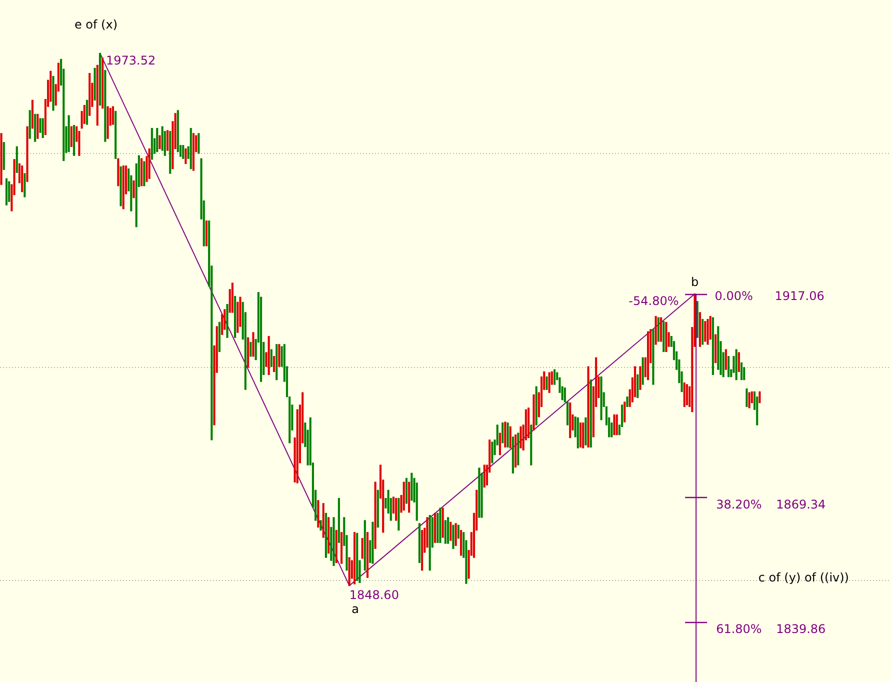 This screenshot has width=891, height=682. Describe the element at coordinates (131, 60) in the screenshot. I see `annotation: 1973.52` at that location.